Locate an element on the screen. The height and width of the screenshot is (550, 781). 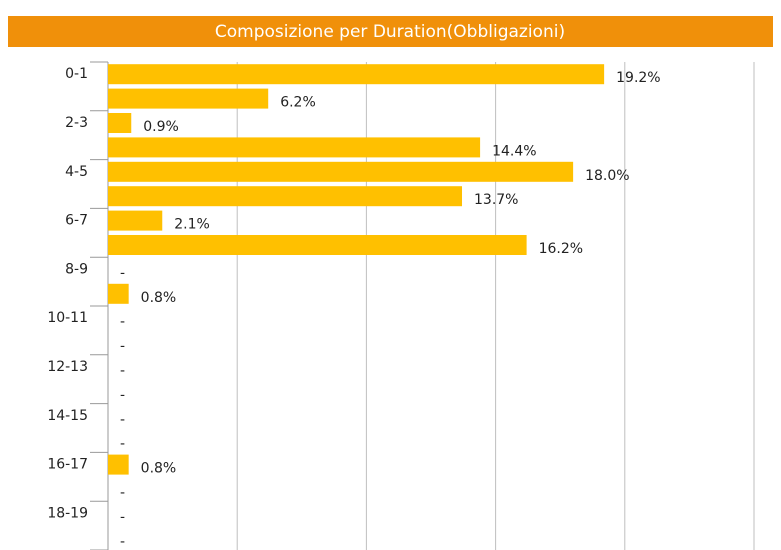
title-bar is located at coordinates (390, 31).